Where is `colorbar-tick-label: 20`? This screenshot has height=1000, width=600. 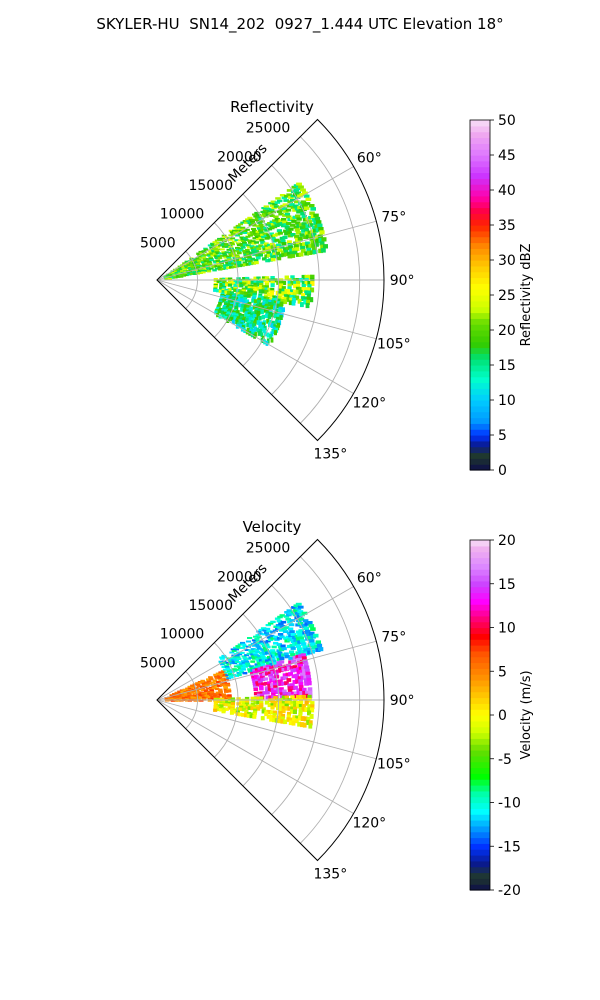
colorbar-tick-label: 20 is located at coordinates (507, 541).